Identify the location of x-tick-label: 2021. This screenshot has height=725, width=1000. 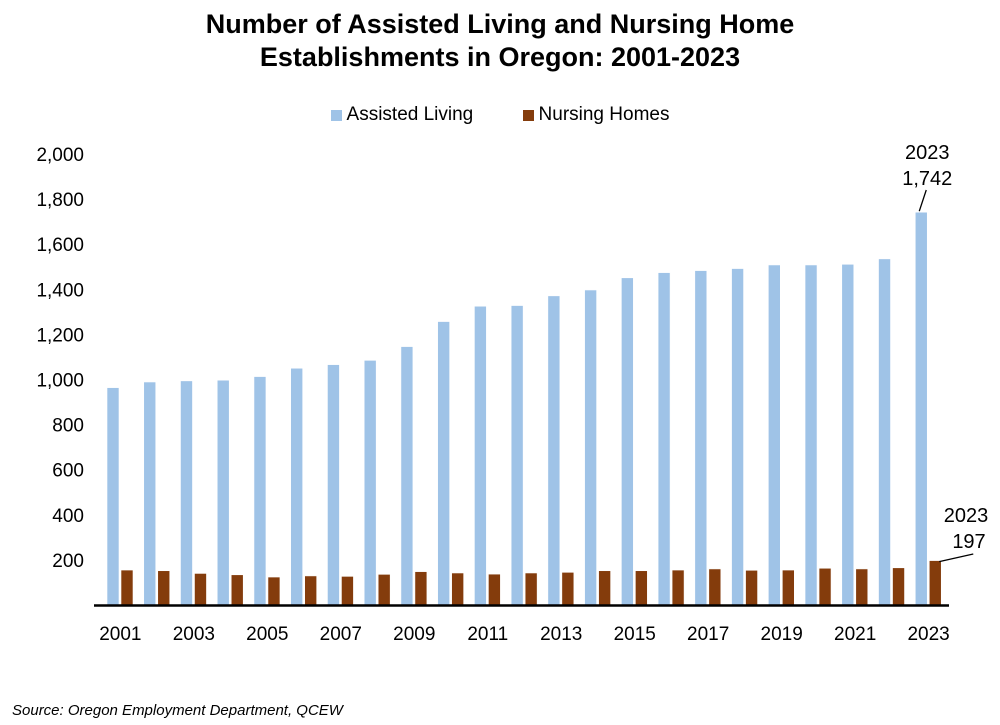
(855, 634).